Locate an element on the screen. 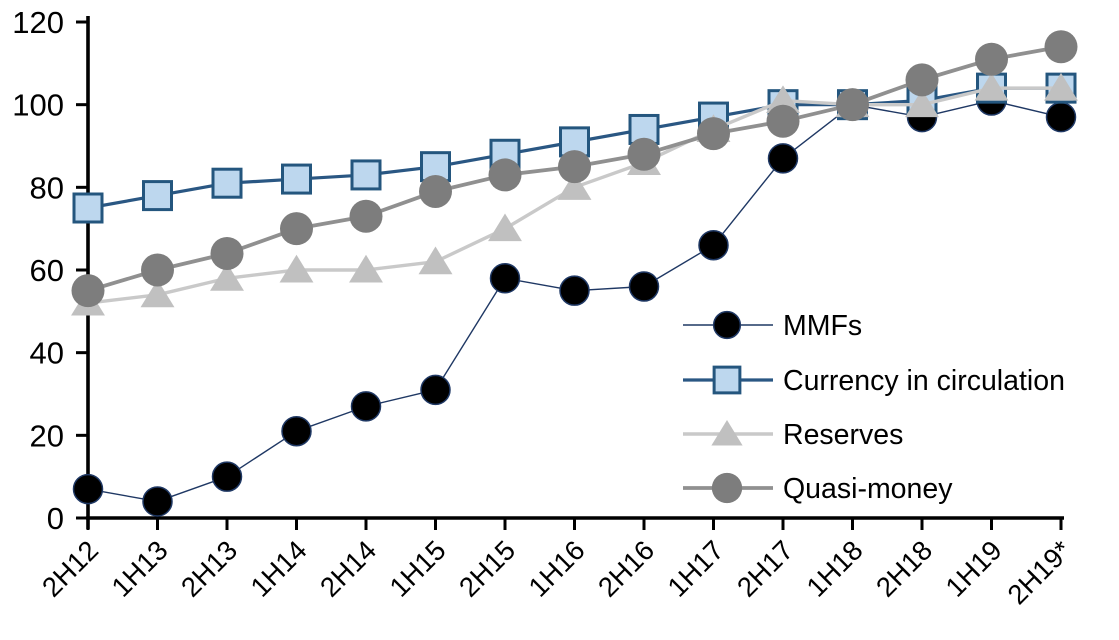 This screenshot has width=1119, height=640. legend-label: Reserves is located at coordinates (843, 435).